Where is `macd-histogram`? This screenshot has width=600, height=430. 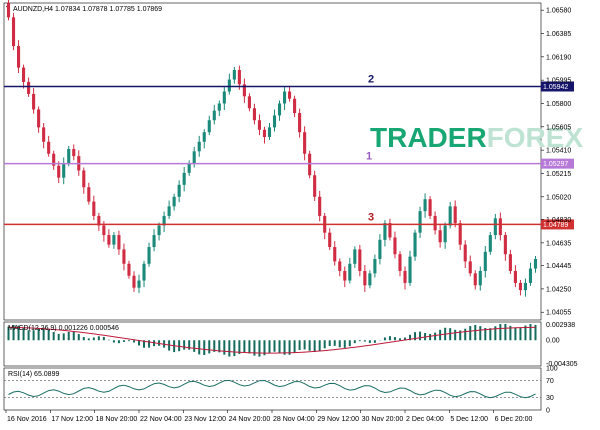
macd-histogram is located at coordinates (272, 340).